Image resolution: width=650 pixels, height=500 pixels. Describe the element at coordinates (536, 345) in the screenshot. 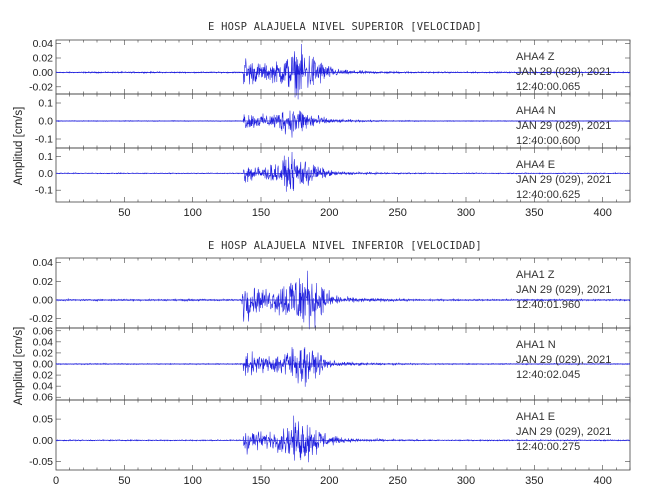

I see `station-label: AHA1 N` at that location.